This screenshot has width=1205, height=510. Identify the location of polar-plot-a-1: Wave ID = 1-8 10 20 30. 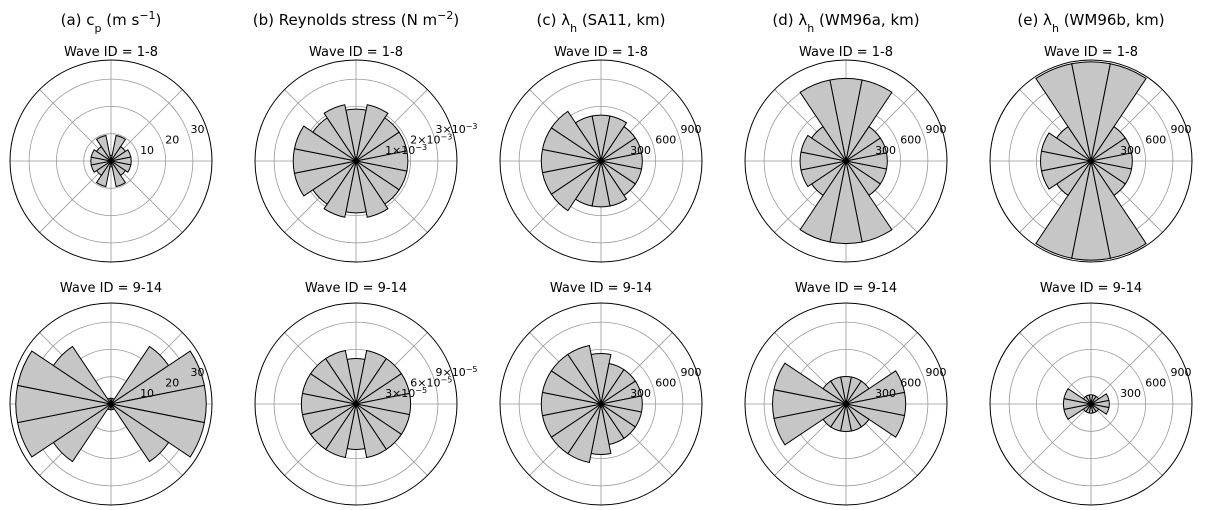
(111, 154).